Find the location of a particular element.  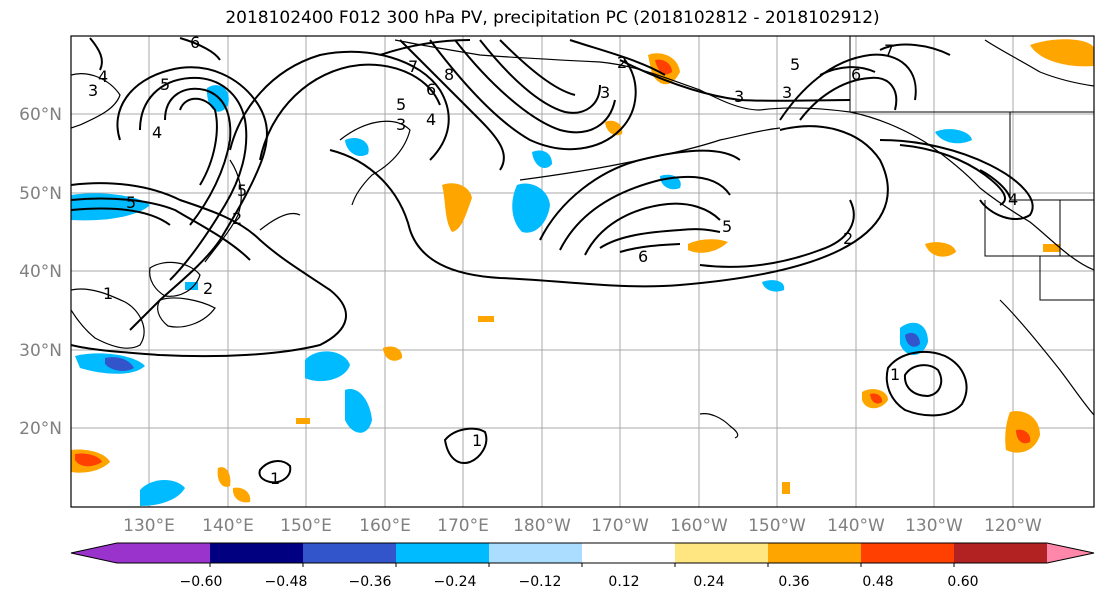

lat-label: 40°N is located at coordinates (40, 272).